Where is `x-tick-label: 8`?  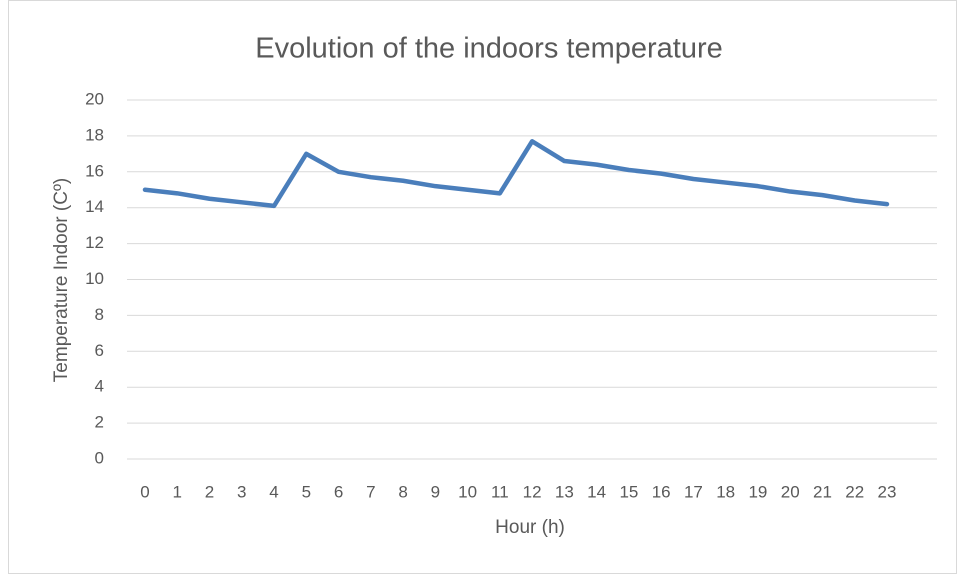 x-tick-label: 8 is located at coordinates (402, 491).